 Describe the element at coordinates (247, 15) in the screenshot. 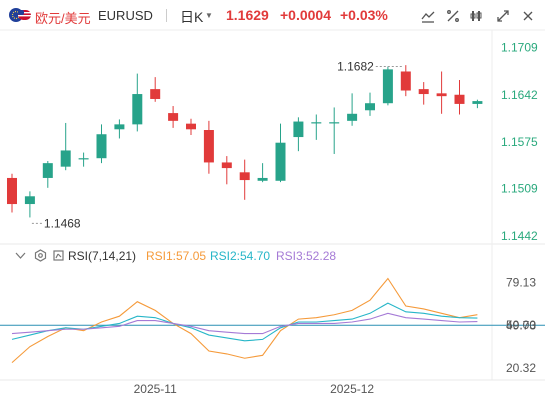

I see `last-price: 1.1629` at that location.